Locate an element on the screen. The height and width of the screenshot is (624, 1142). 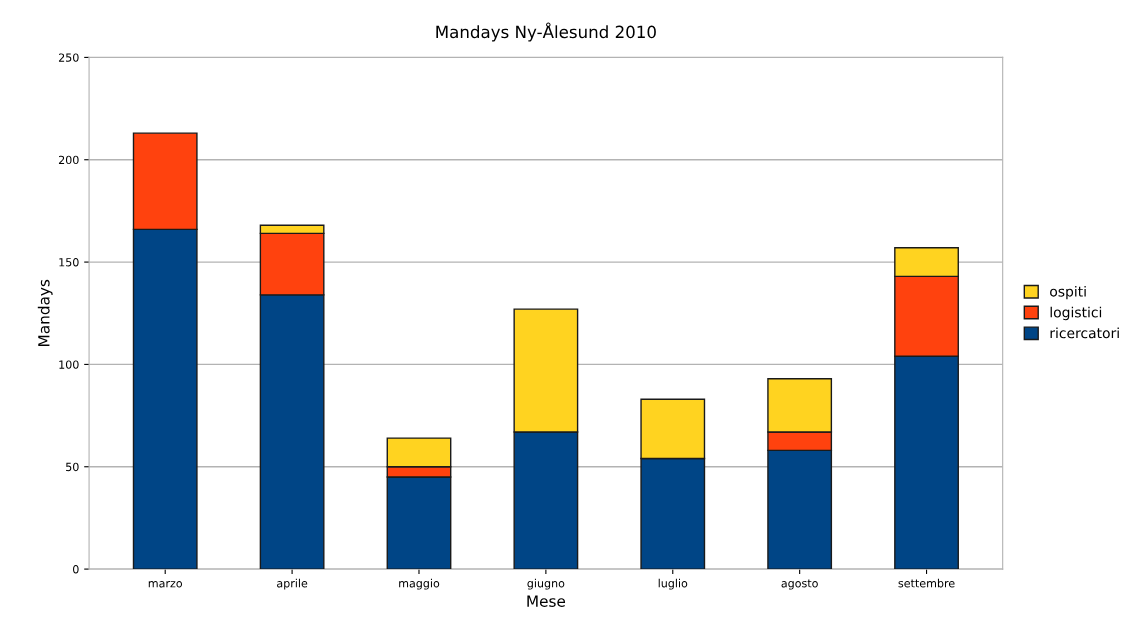
x-tick-label: settembre is located at coordinates (926, 583).